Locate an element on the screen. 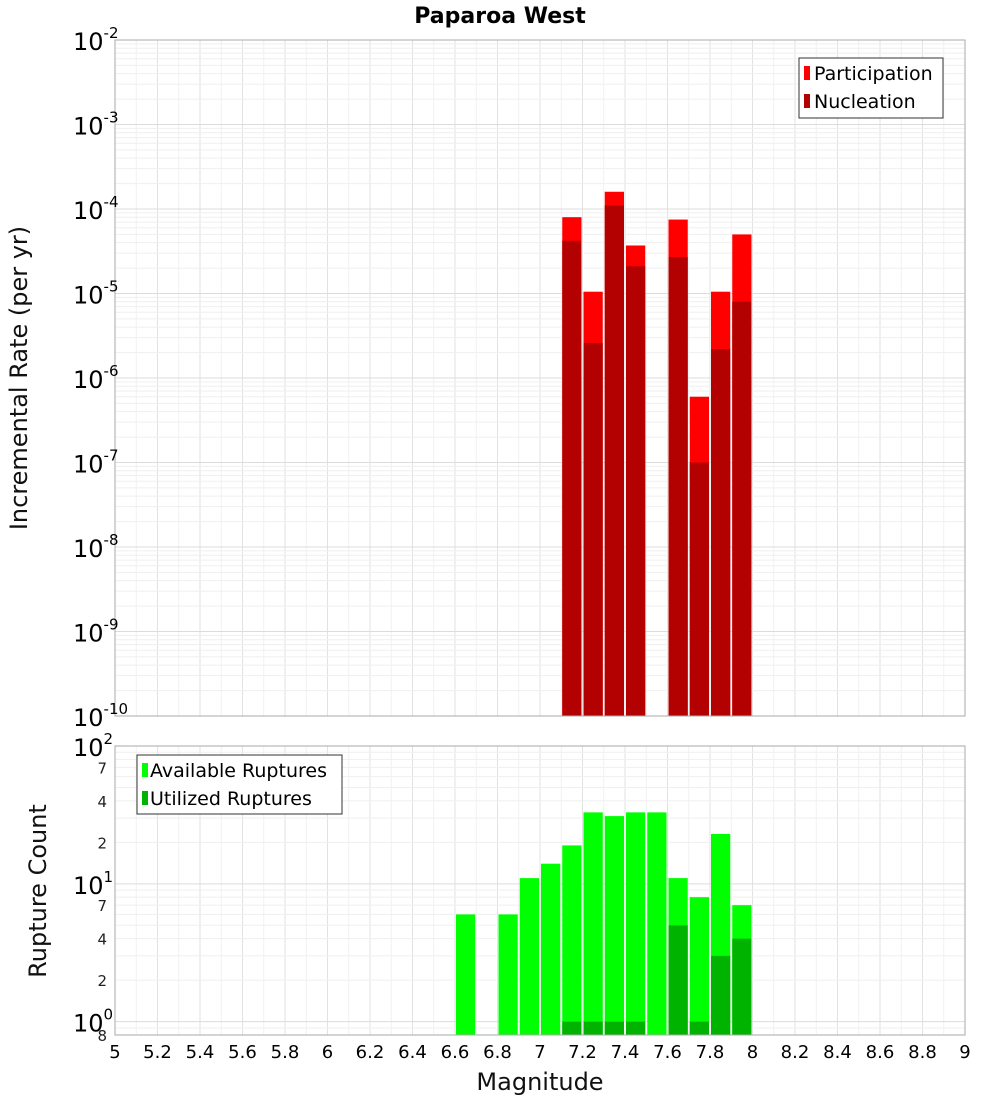 The width and height of the screenshot is (1000, 1100). top-y-tick-labels: 10⁻² 10⁻³ 10⁻⁴ 10⁻⁵ 10⁻⁶ 10⁻⁷ 10⁻⁸ 10⁻⁹ 10⁻¹⁰ is located at coordinates (100, 378).